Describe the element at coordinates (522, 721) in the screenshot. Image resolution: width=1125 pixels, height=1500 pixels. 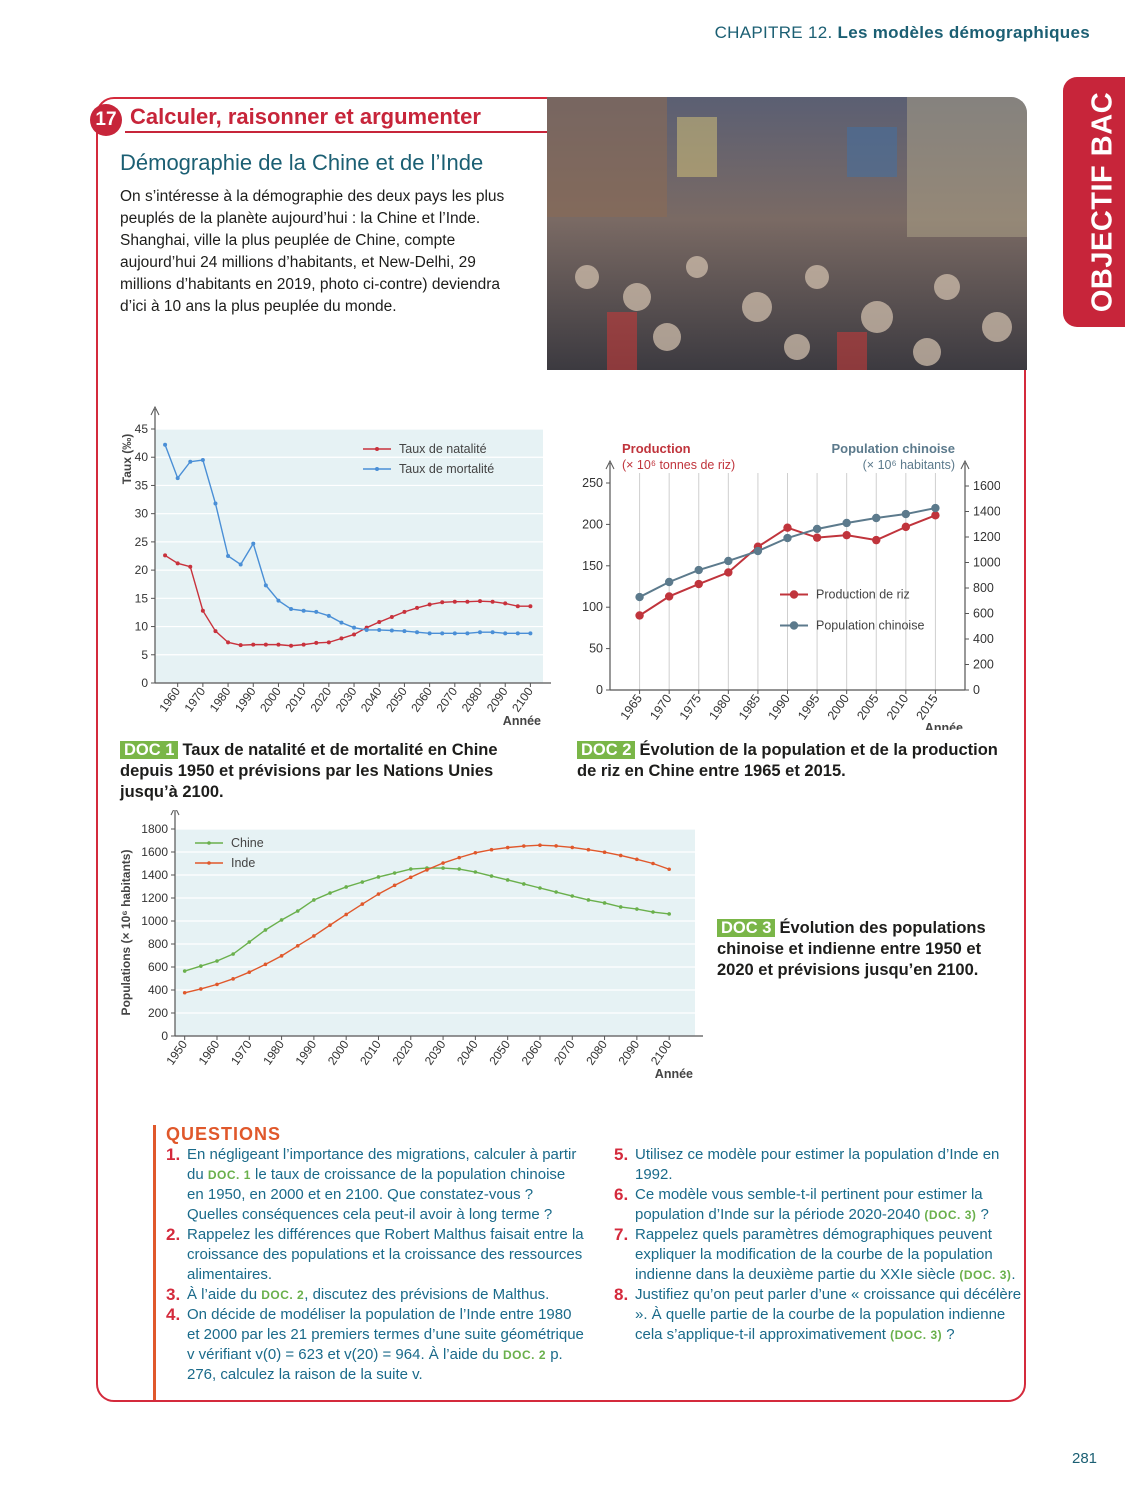
I see `x-axis-label: Année` at that location.